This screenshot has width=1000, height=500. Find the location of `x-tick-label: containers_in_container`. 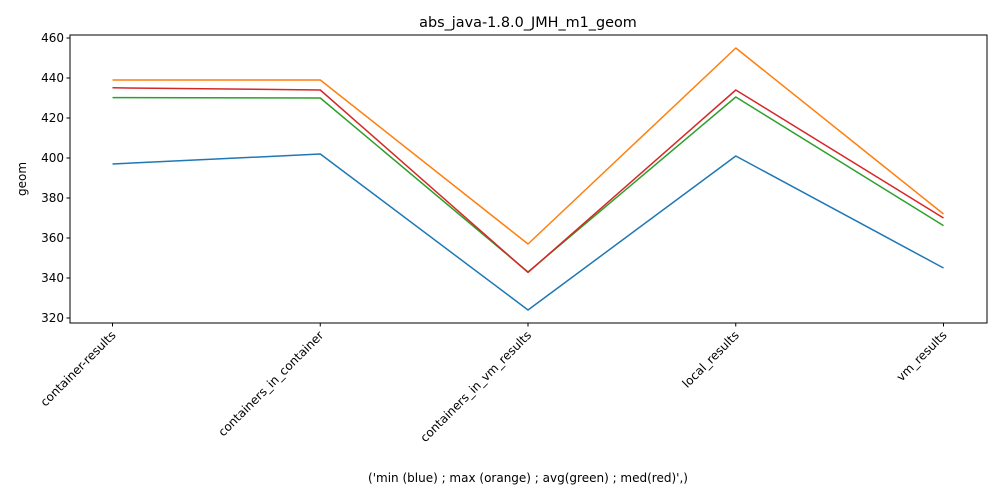

x-tick-label: containers_in_container is located at coordinates (270, 383).